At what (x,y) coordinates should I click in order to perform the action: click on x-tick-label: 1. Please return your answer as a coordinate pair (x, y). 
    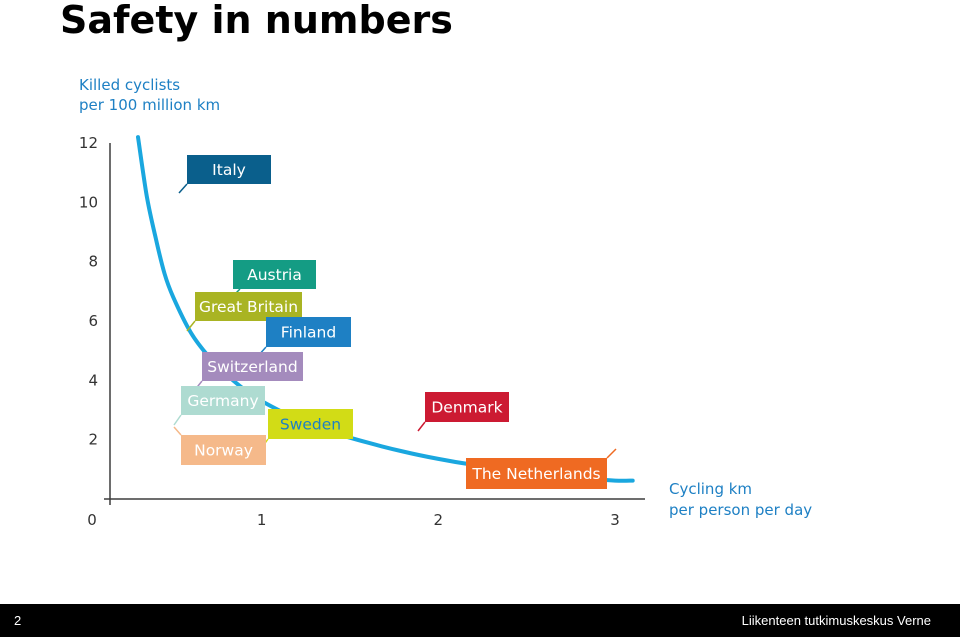
    Looking at the image, I should click on (262, 520).